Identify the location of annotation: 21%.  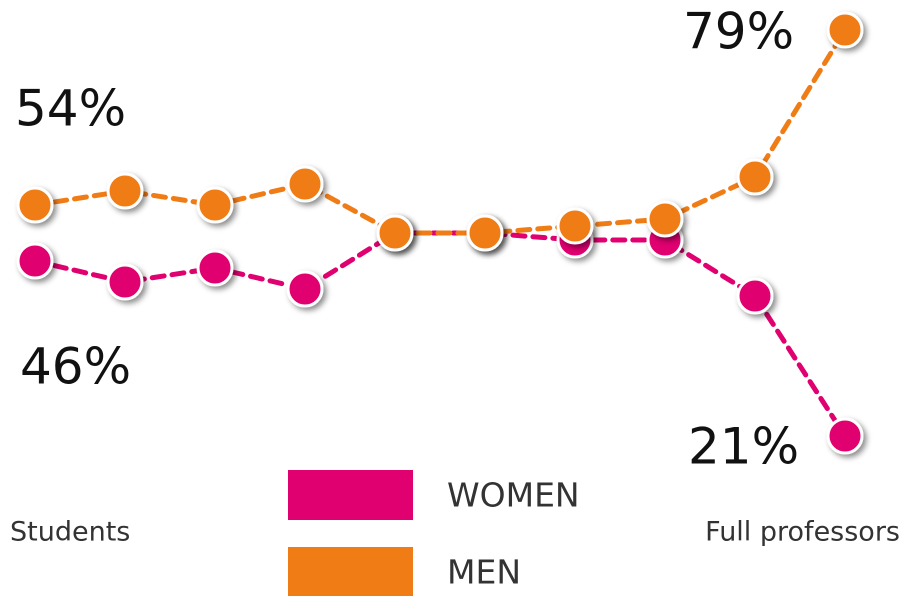
(743, 447).